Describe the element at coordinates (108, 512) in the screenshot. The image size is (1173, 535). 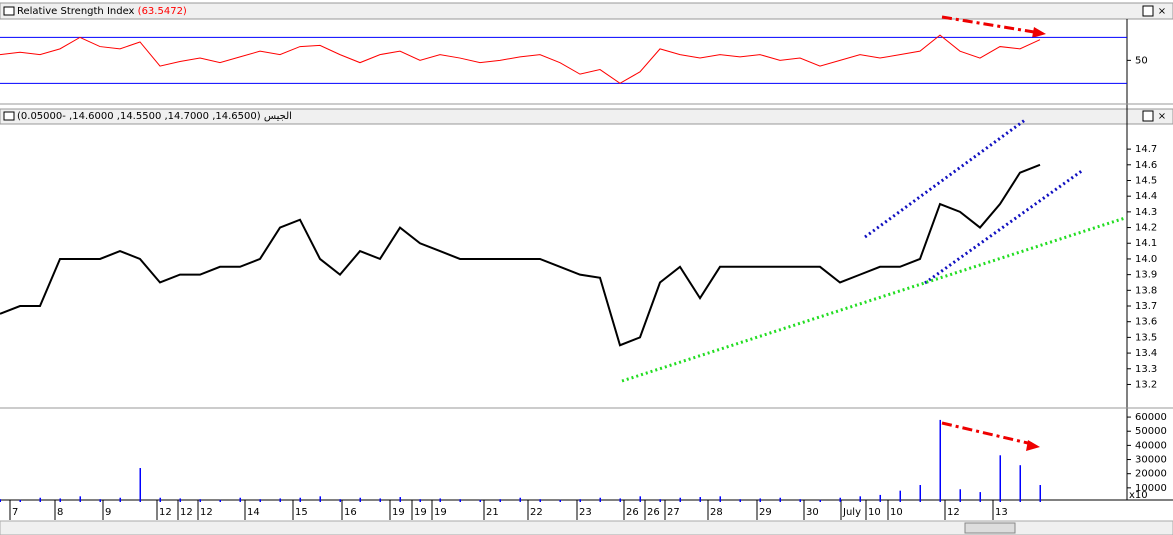
I see `x-tick-label: 9` at that location.